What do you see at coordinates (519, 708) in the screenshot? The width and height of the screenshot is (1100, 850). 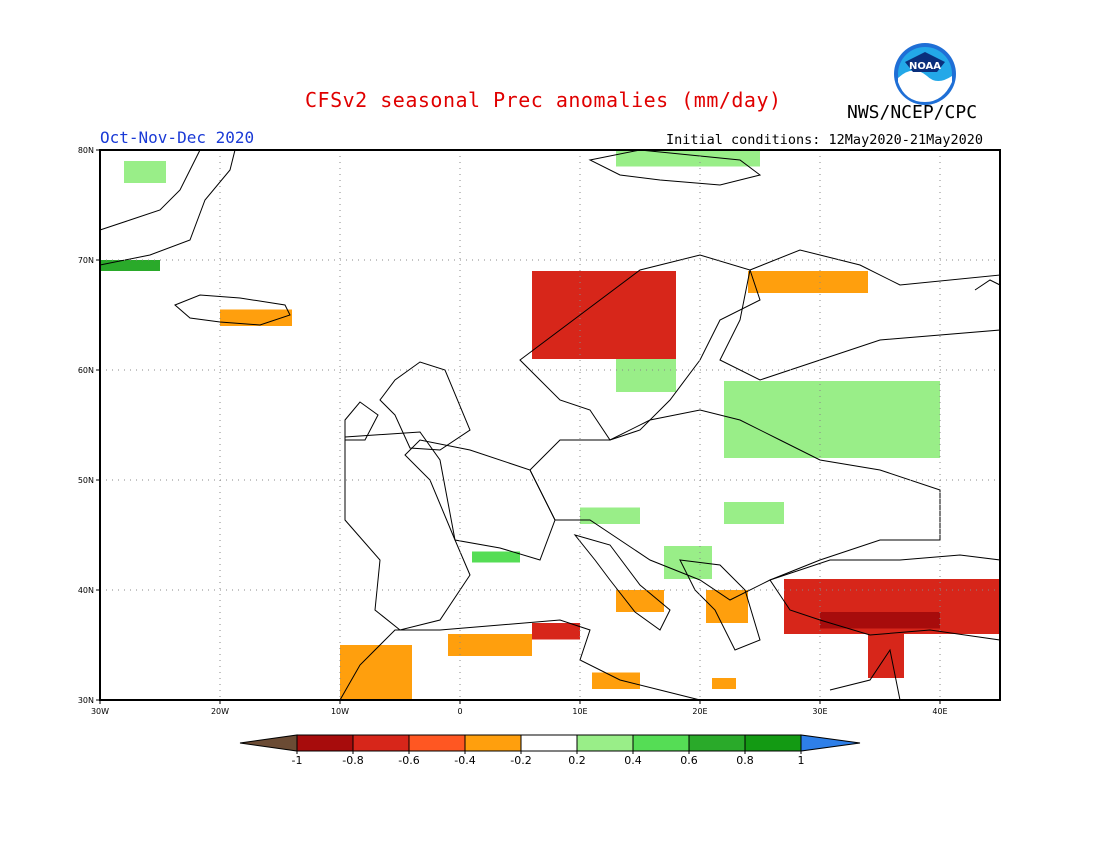 I see `longitude-ticks: 30W 20W 10W 0 10E 20E 30E 40E` at bounding box center [519, 708].